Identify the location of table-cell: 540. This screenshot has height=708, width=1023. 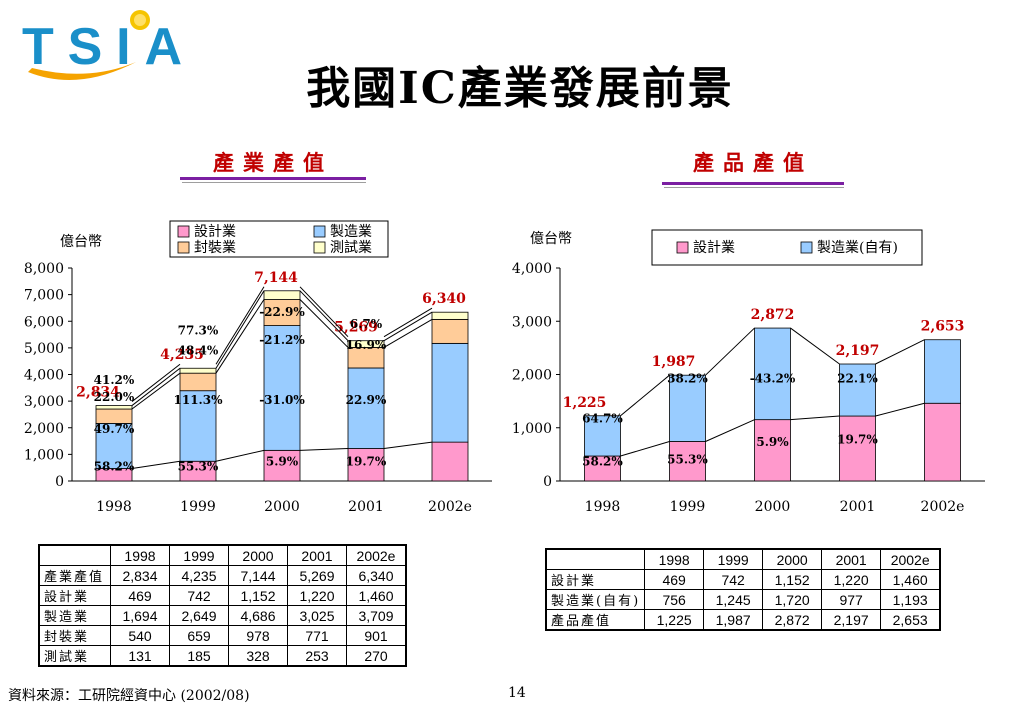
(140, 635).